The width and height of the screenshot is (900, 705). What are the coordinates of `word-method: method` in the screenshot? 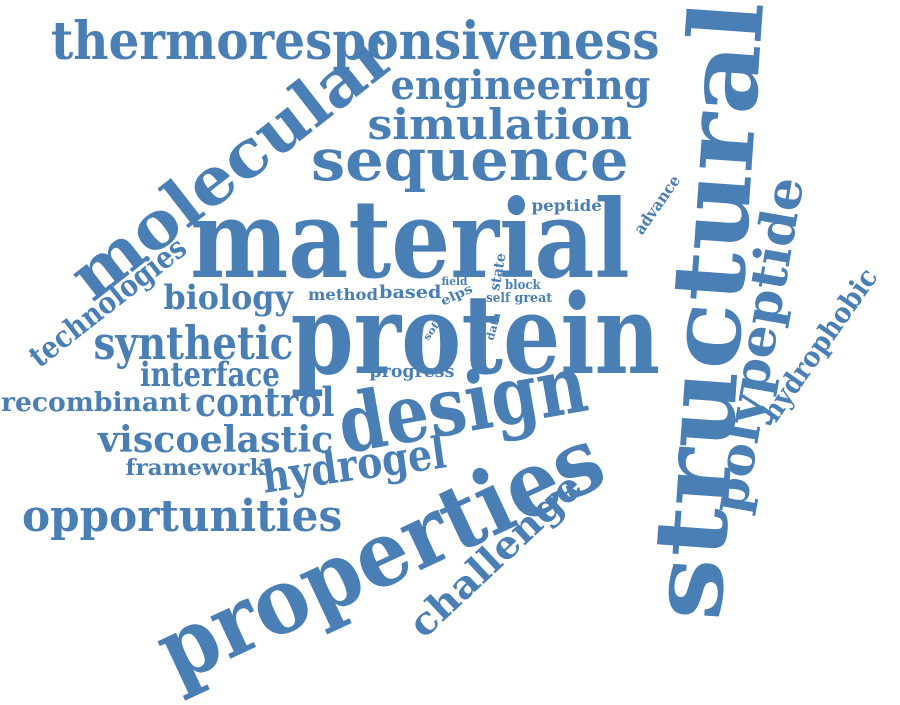 It's located at (343, 294).